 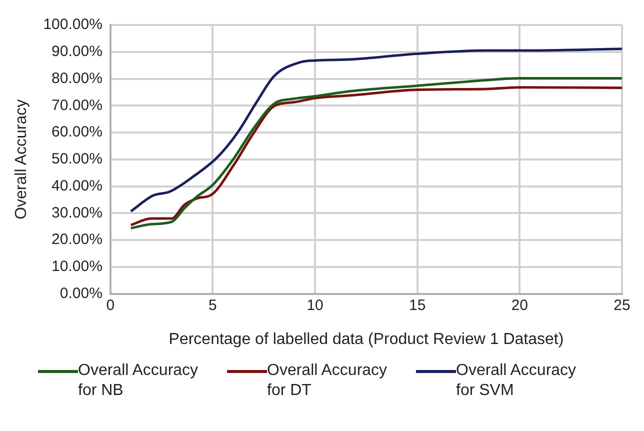 I want to click on x-tick-label: 0, so click(x=110, y=305).